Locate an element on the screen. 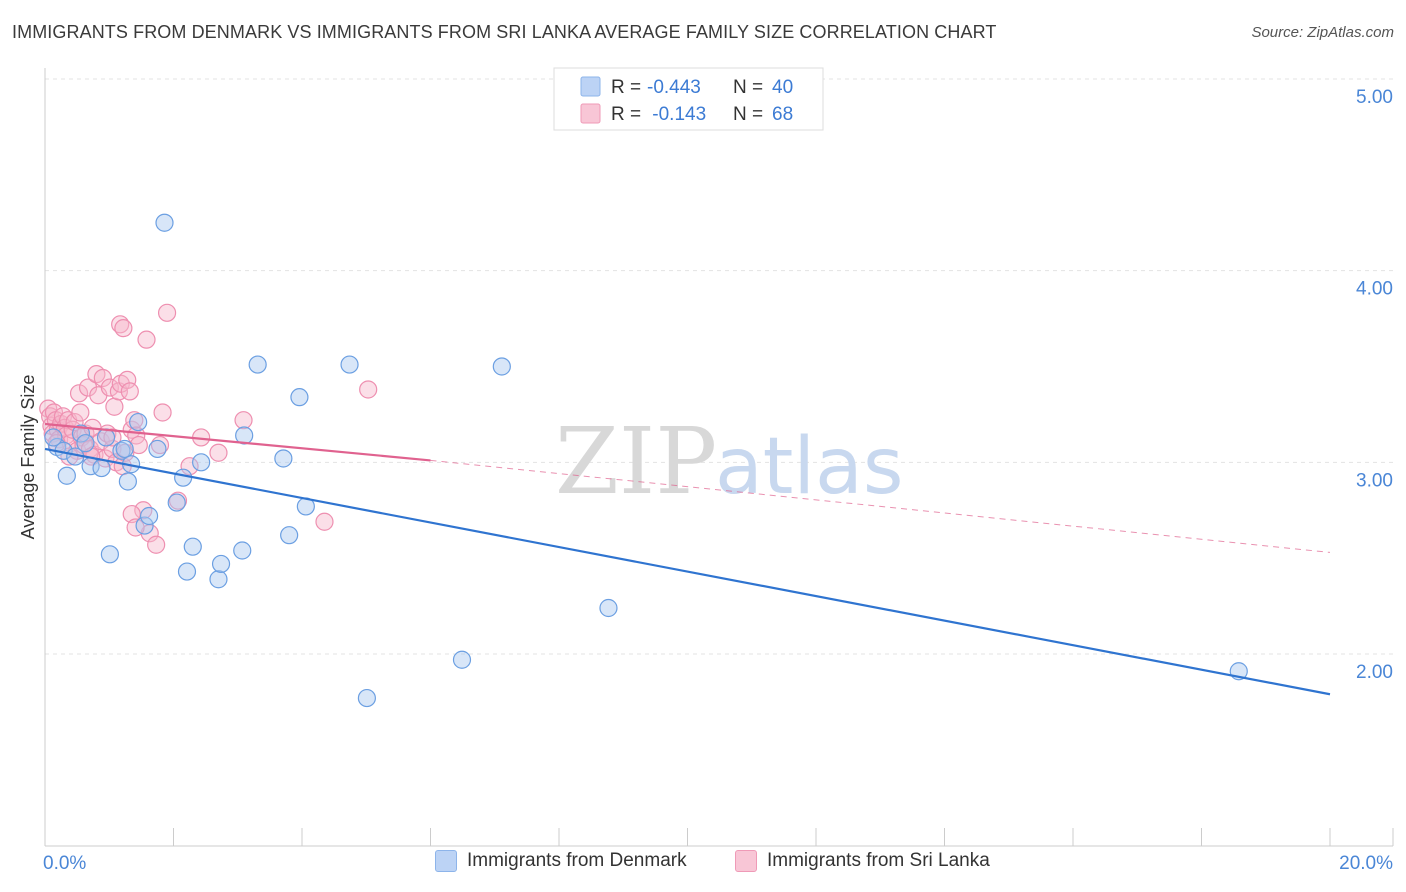 This screenshot has height=892, width=1406. legend-n-value-srilanka: 68 is located at coordinates (782, 114).